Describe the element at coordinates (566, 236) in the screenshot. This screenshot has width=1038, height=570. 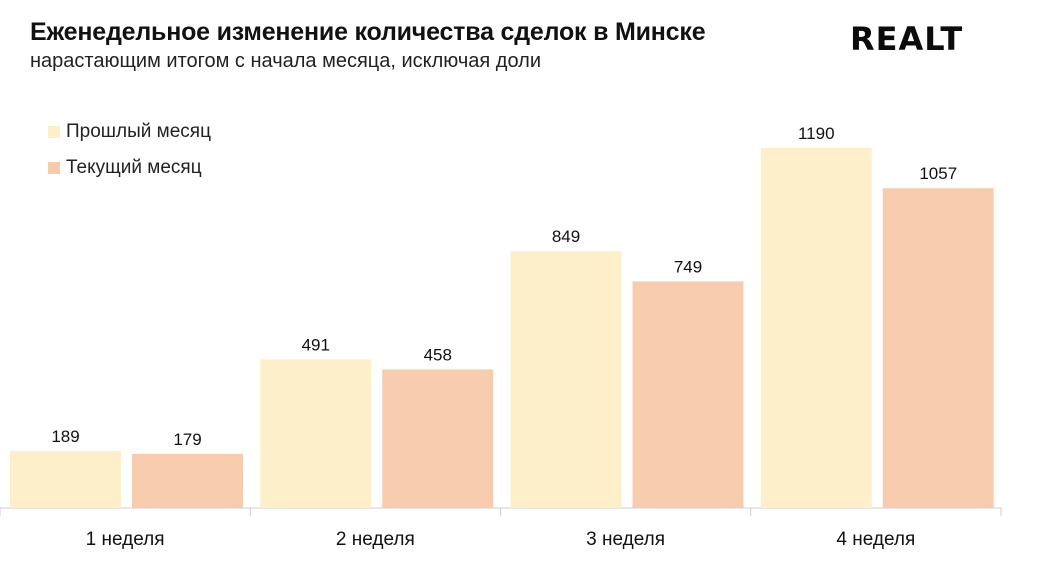
I see `data-label-previous-month: 849` at that location.